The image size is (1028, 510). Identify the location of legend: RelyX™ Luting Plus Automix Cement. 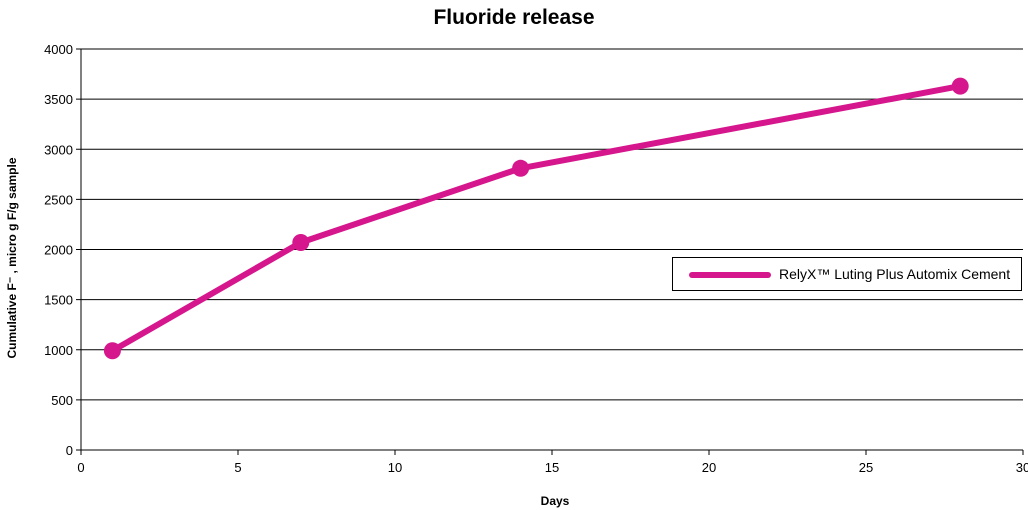
(847, 274).